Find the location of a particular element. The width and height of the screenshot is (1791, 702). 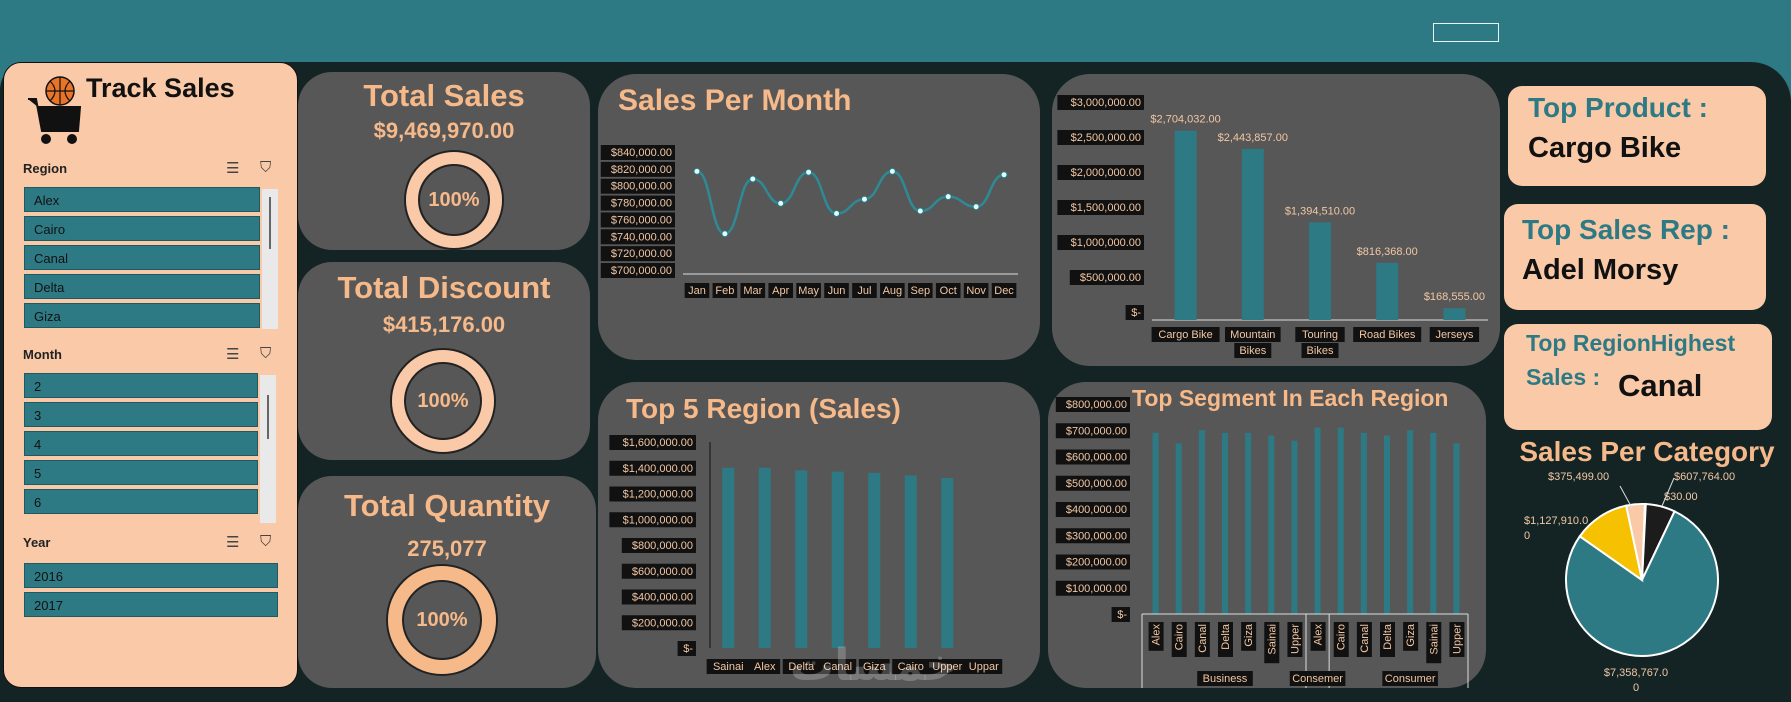

x-tick-label: Sainai is located at coordinates (1434, 639).